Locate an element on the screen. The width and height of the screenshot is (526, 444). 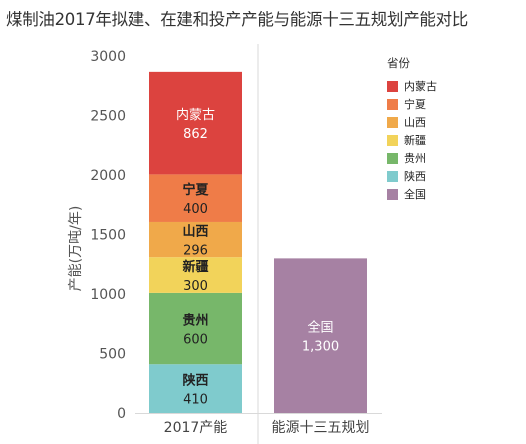
x-tick-label: 能源十三五规划 is located at coordinates (321, 428).